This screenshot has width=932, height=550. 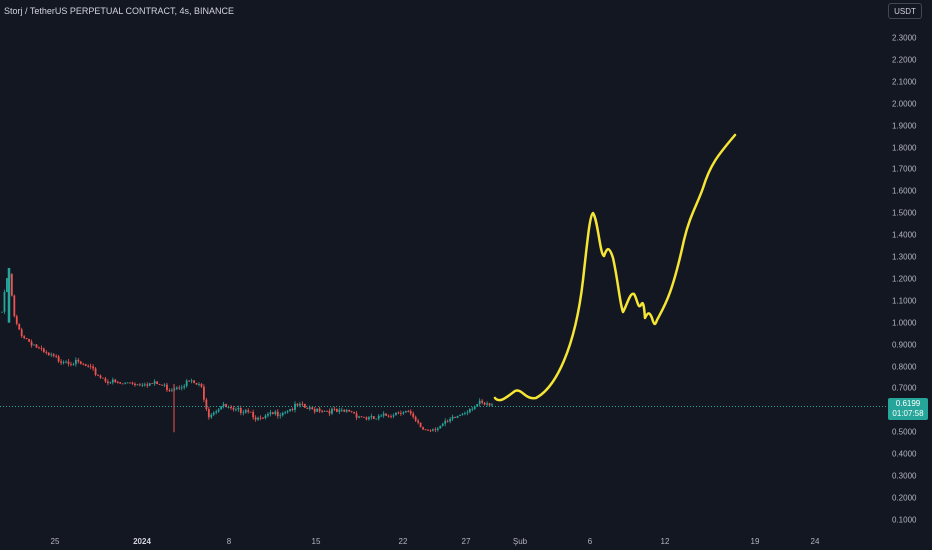 I want to click on price-tick: 2.2000, so click(x=904, y=60).